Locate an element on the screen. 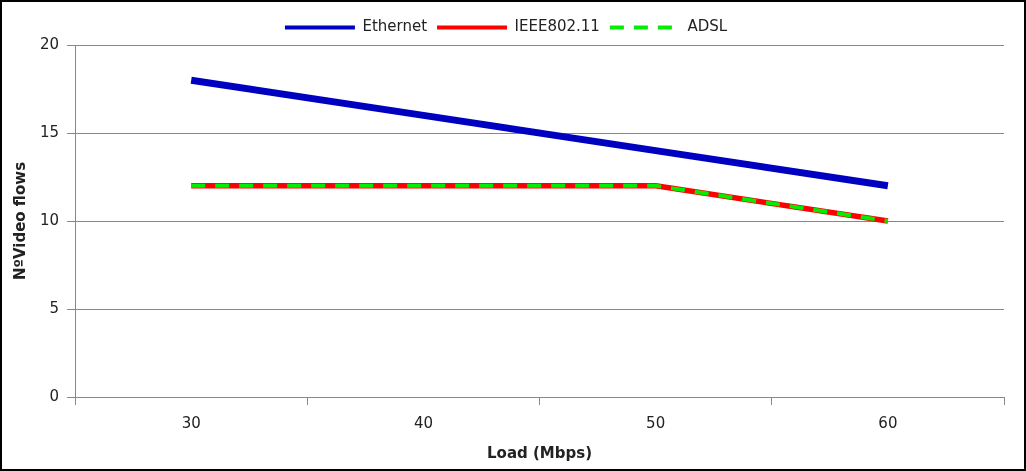  x-tick-label: 30 is located at coordinates (191, 422).